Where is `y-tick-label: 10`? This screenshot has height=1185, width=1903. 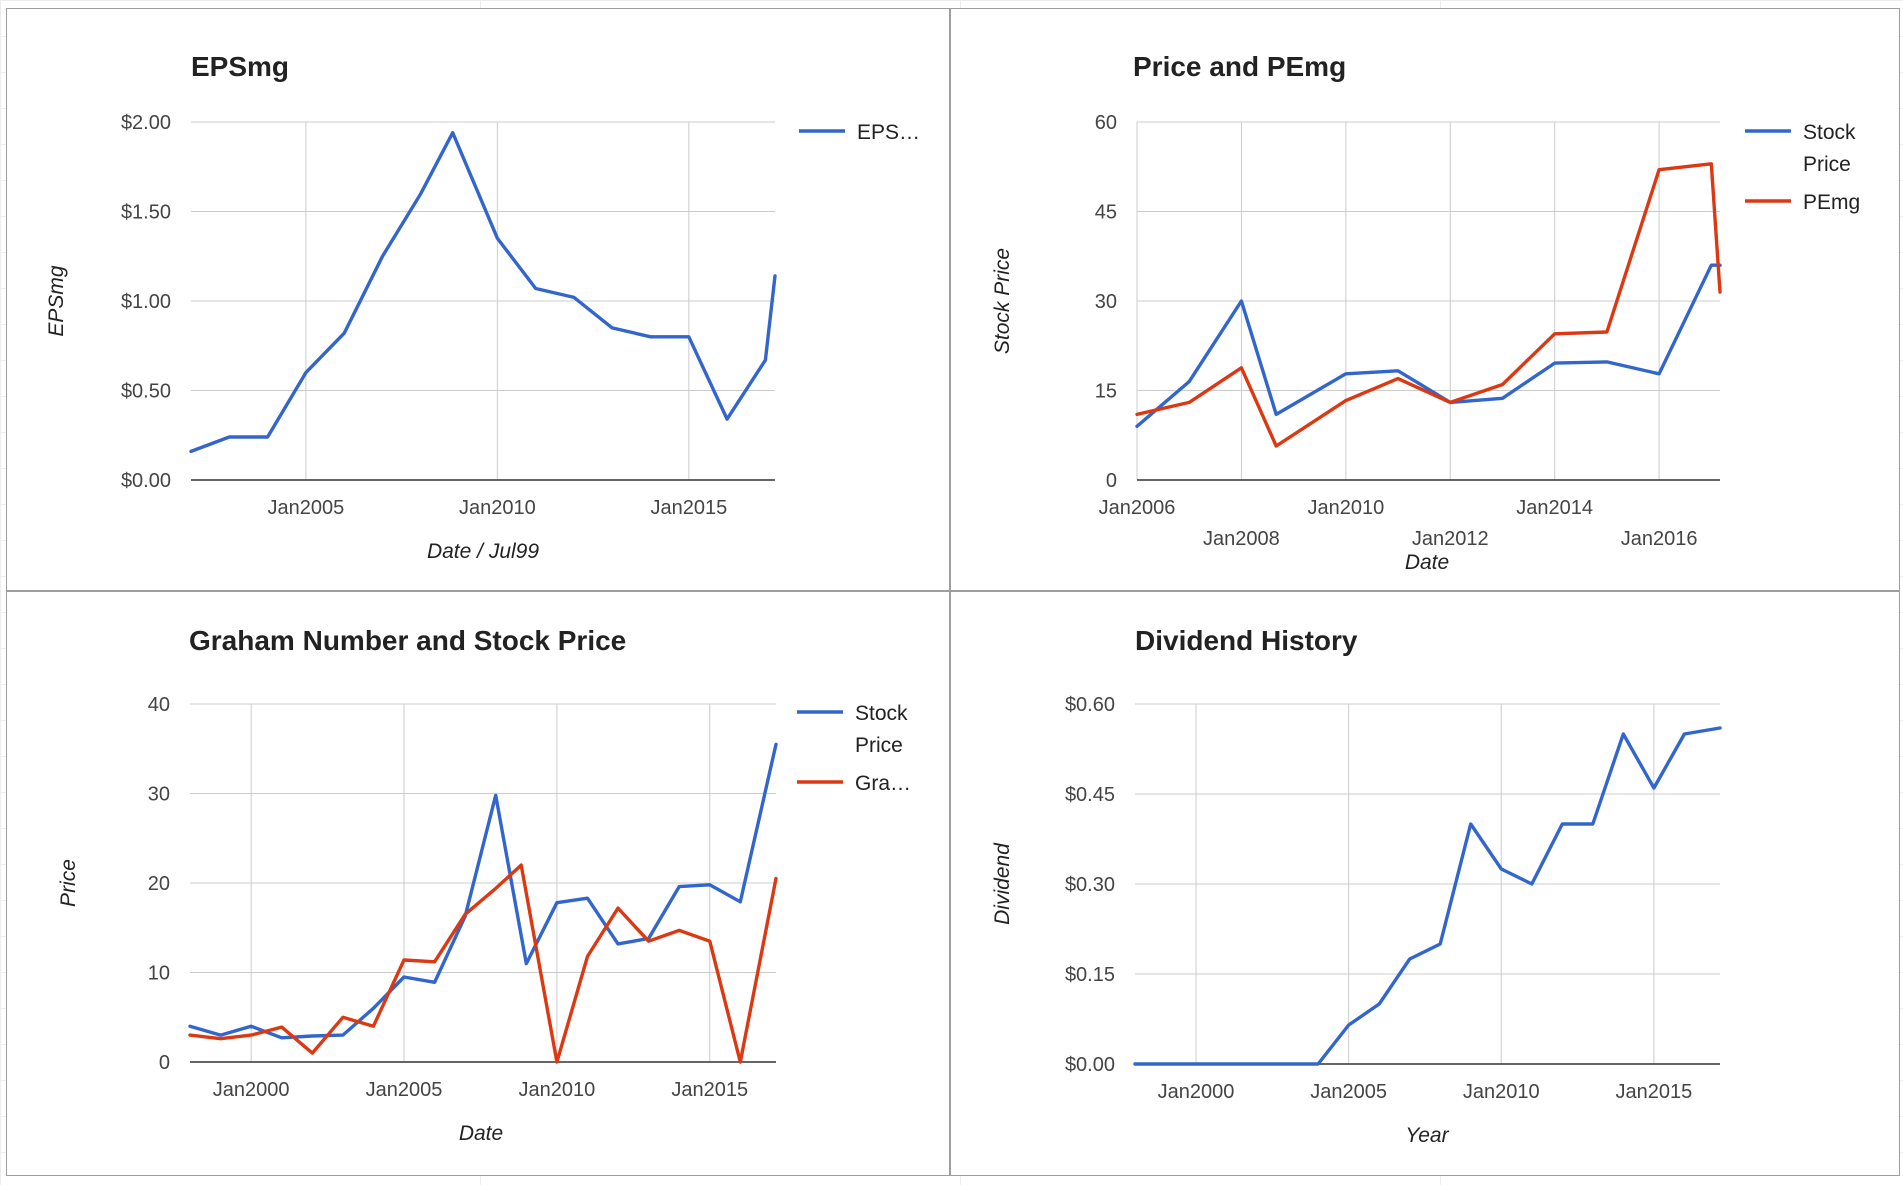
y-tick-label: 10 is located at coordinates (159, 974).